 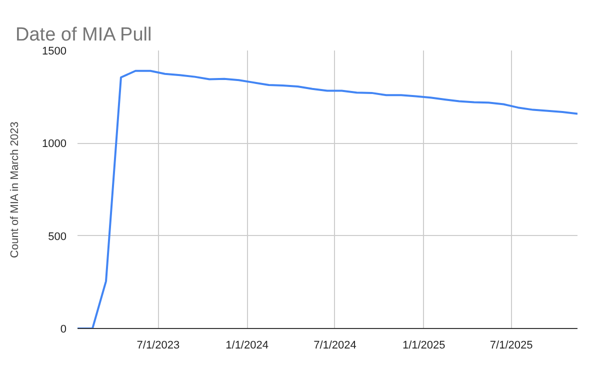 I want to click on x-tick-label: 7/1/2023, so click(x=158, y=346).